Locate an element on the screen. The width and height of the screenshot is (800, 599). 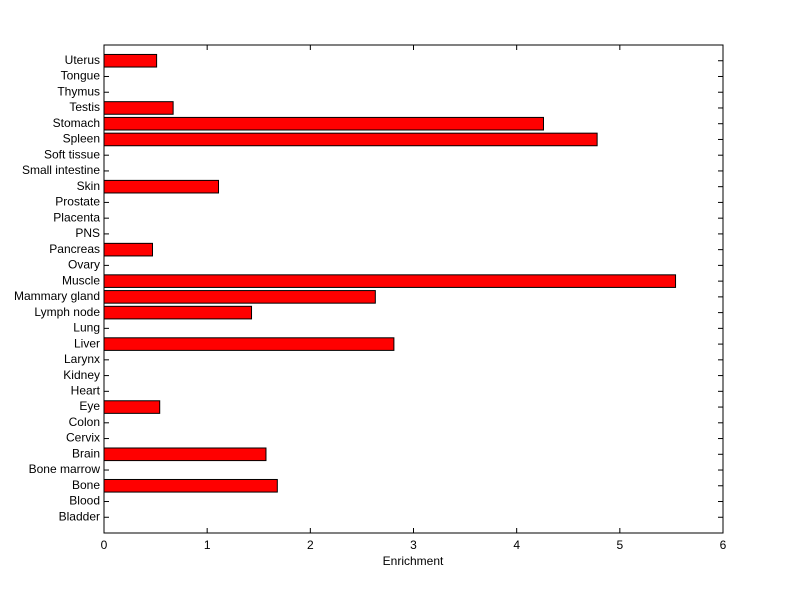
y-tick-label: Uterus is located at coordinates (82, 60).